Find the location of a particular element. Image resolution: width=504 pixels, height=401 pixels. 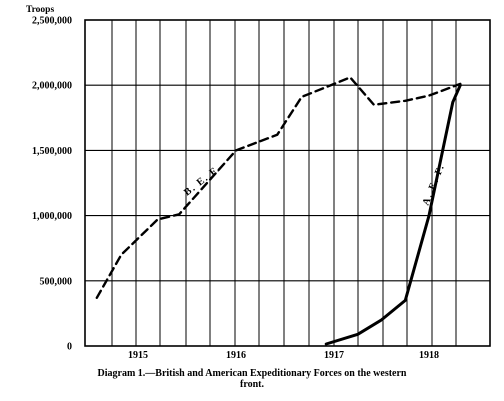

caption-line-2: front. is located at coordinates (252, 384).